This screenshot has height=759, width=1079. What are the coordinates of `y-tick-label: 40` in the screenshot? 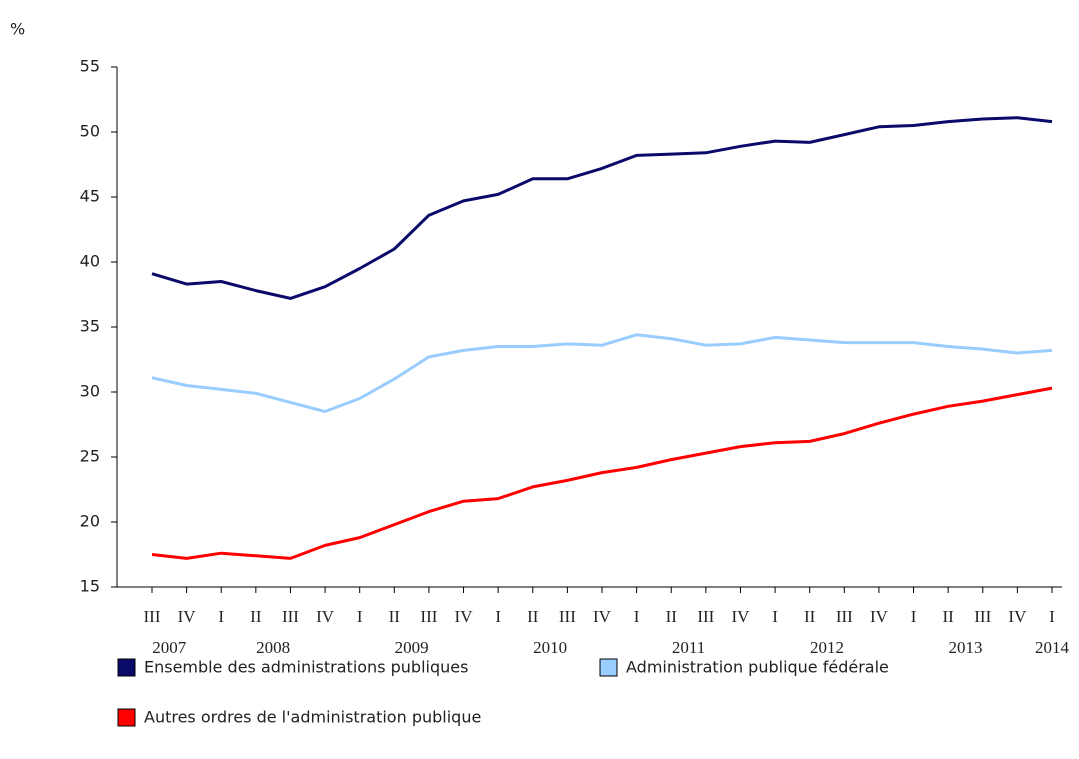 It's located at (90, 261).